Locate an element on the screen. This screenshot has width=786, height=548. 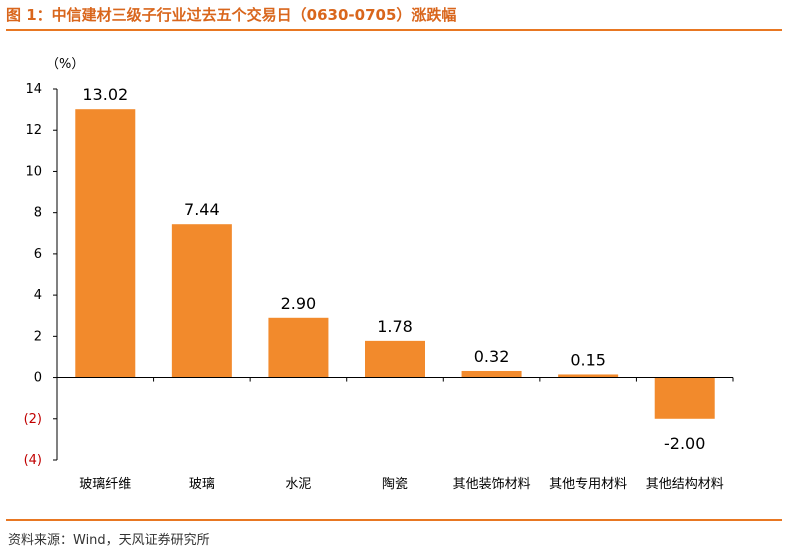
chart-title: 图 1：中信建材三级子行业过去五个交易日（0630-0705）涨跌幅 is located at coordinates (231, 15).